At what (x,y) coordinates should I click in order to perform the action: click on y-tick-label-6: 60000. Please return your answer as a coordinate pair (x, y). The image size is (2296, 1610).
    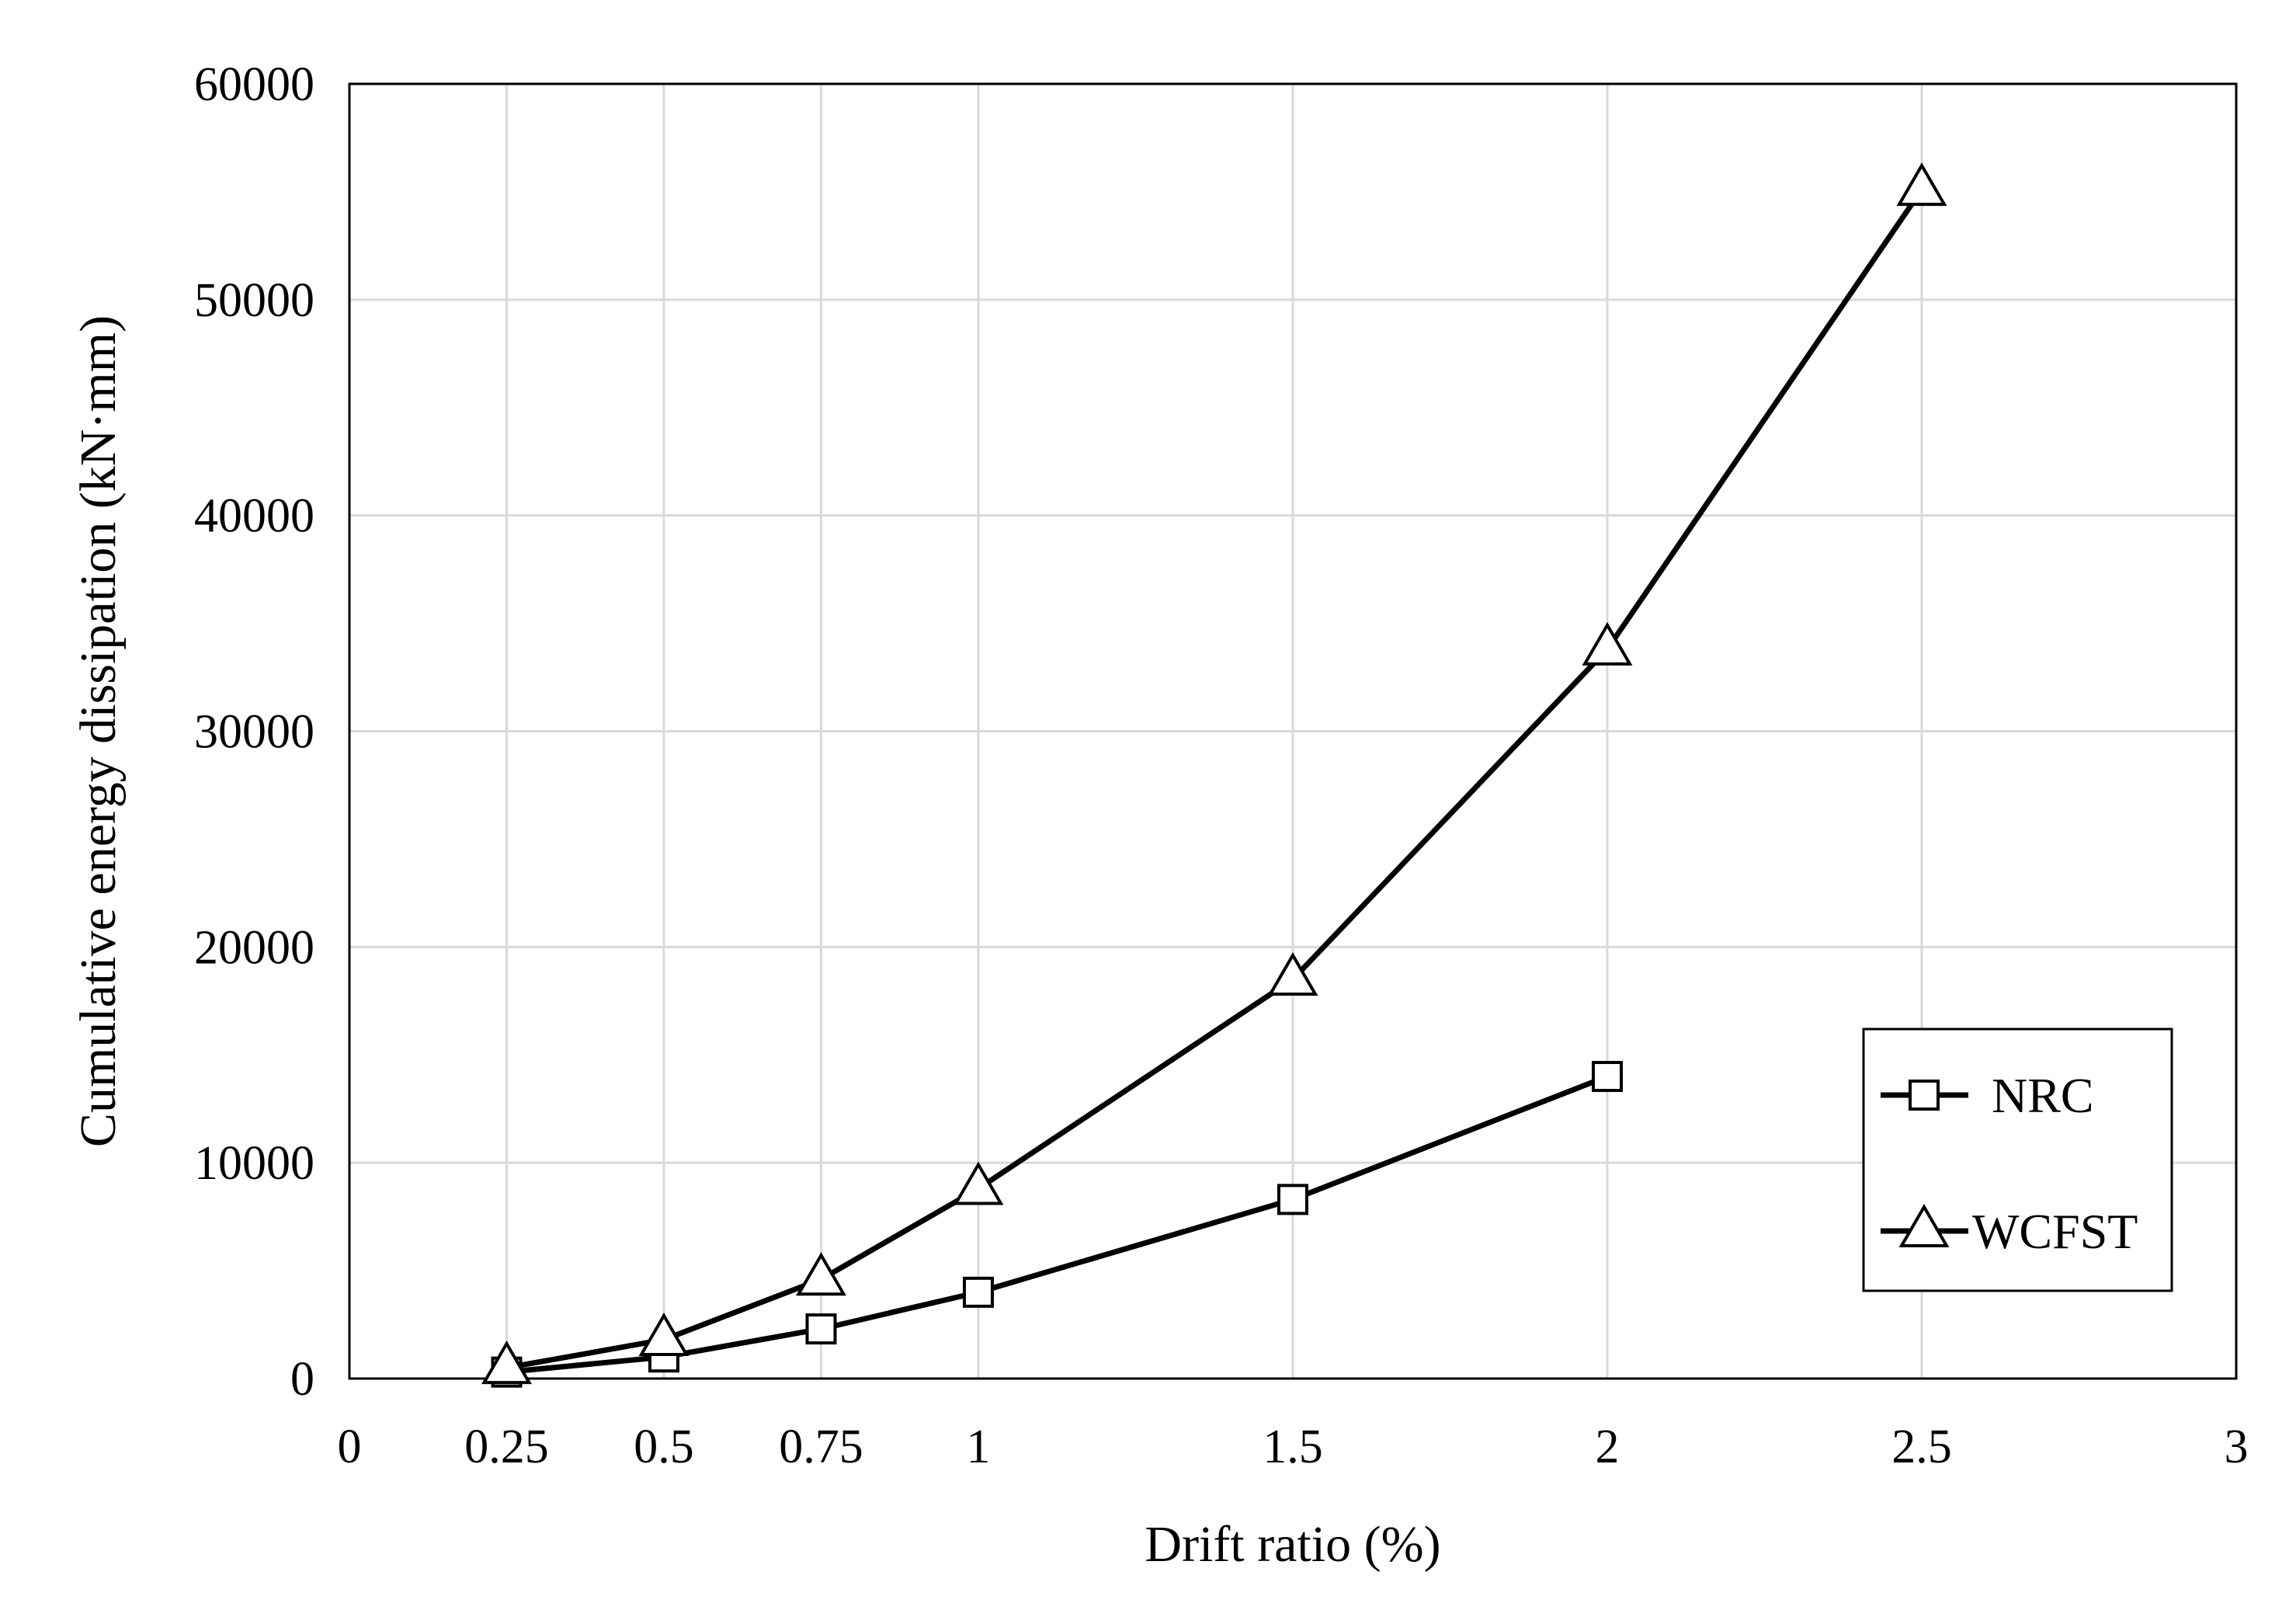
    Looking at the image, I should click on (254, 84).